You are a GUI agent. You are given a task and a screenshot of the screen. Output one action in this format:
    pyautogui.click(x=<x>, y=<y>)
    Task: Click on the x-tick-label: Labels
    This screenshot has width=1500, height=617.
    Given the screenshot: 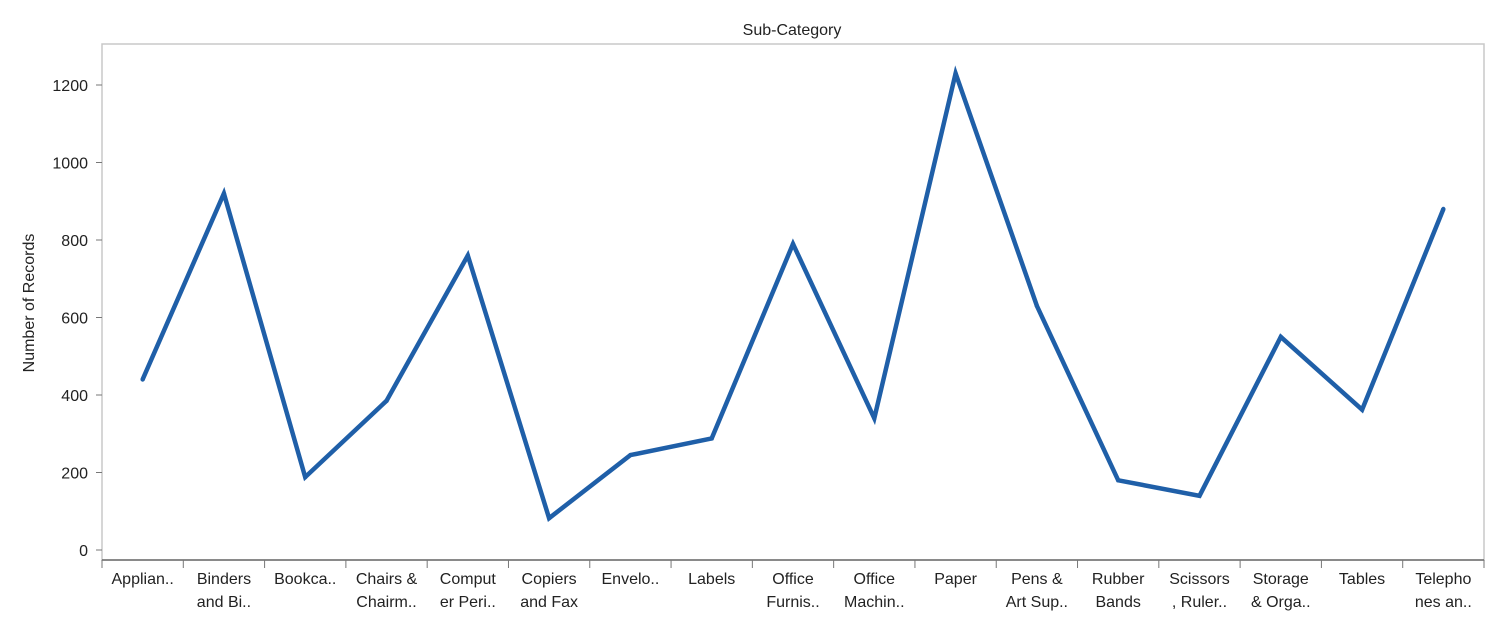 What is the action you would take?
    pyautogui.click(x=711, y=579)
    